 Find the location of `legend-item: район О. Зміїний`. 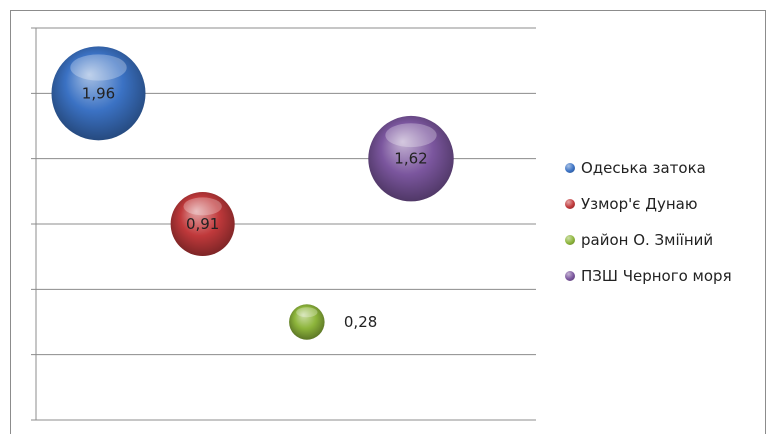

legend-item: район О. Зміїний is located at coordinates (665, 240).